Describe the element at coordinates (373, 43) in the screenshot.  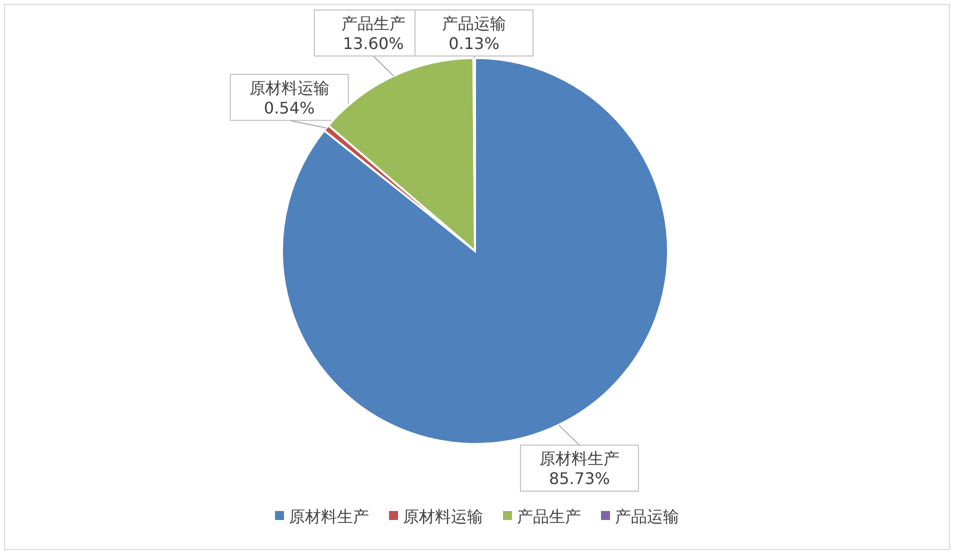
I see `data-label: 13.60%` at that location.